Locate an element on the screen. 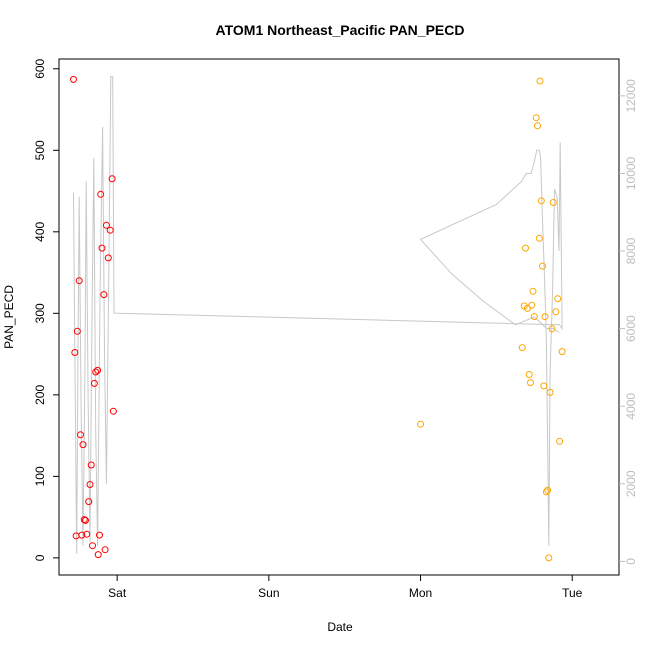 This screenshot has height=655, width=650. chart-title: ATOM1 Northeast_Pacific PAN_PECD is located at coordinates (340, 30).